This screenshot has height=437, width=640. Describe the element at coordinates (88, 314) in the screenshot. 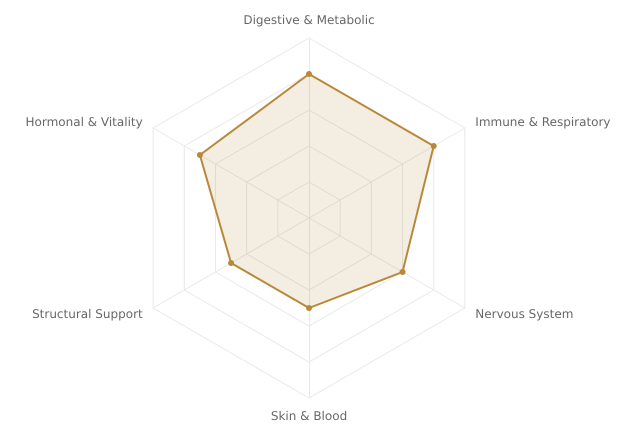

I see `spoke-label: Structural Support` at that location.